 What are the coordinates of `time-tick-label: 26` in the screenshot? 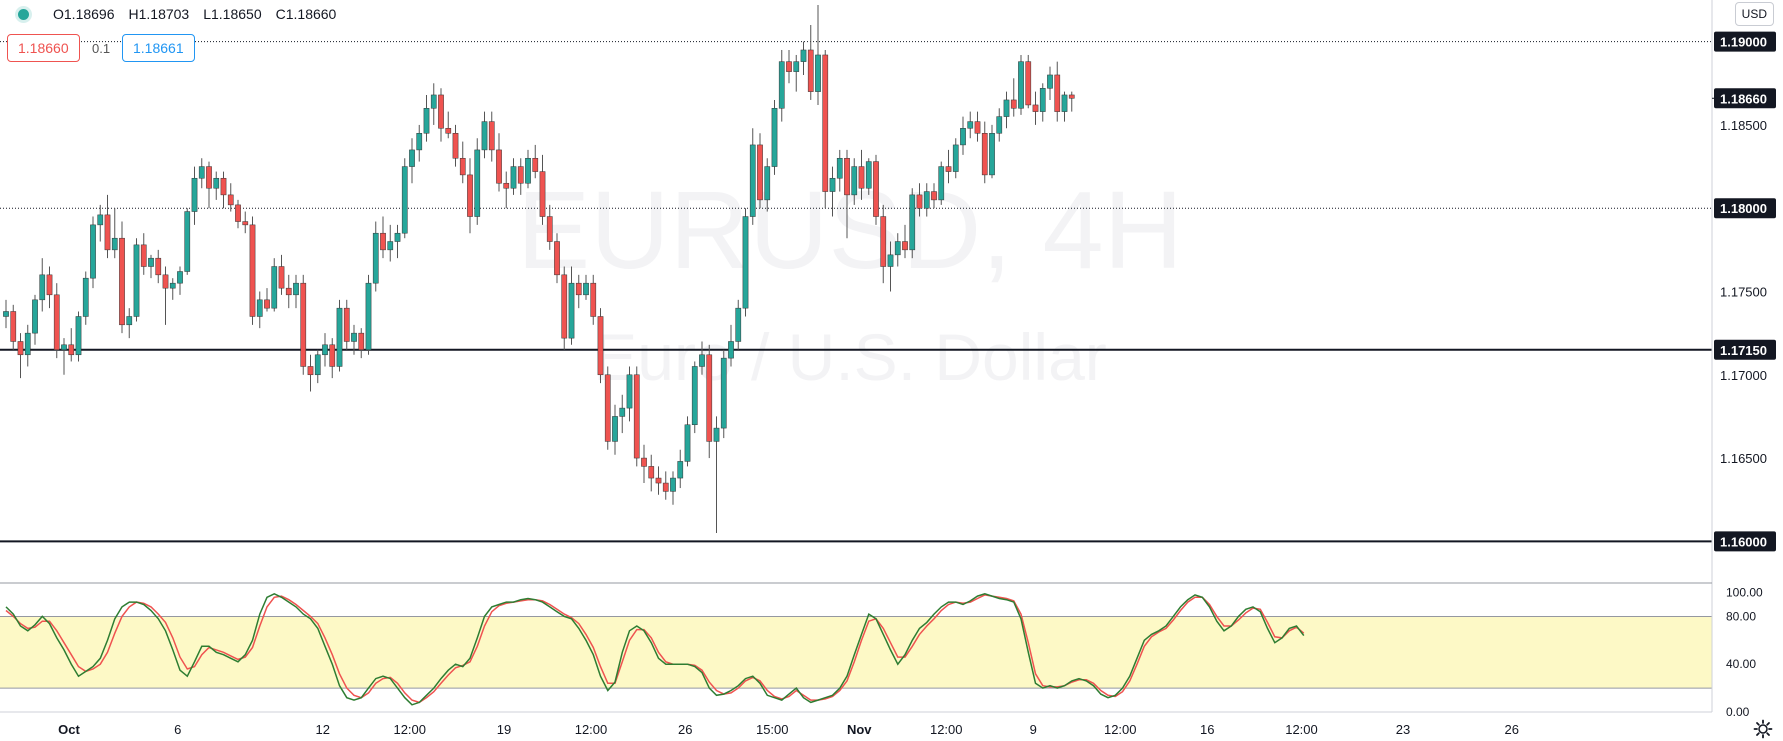 It's located at (1512, 729).